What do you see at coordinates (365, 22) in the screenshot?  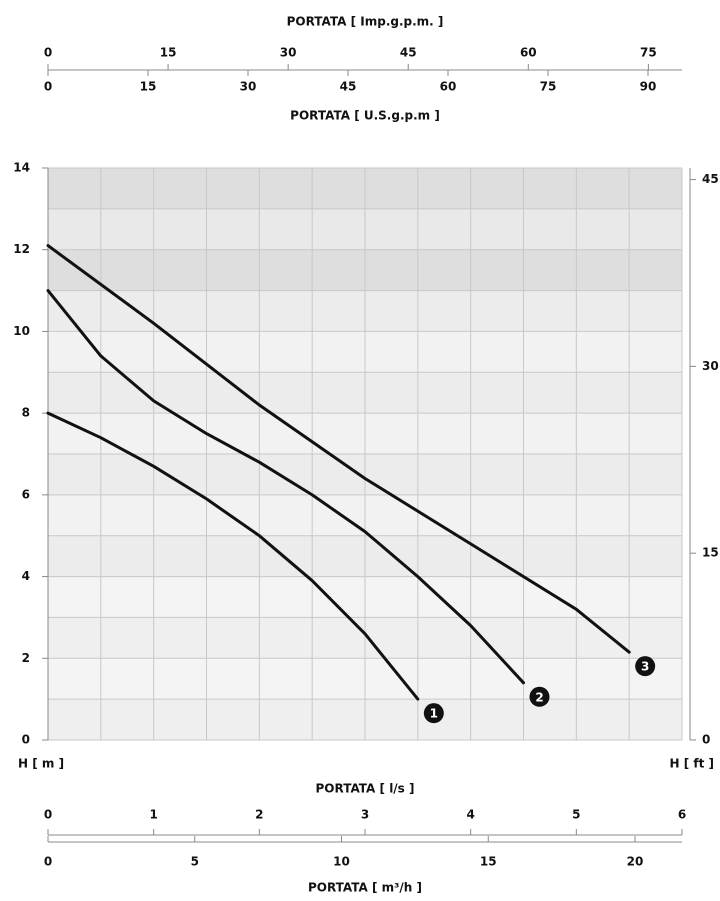 I see `x-axis-label: PORTATA [ Imp.g.p.m. ]` at bounding box center [365, 22].